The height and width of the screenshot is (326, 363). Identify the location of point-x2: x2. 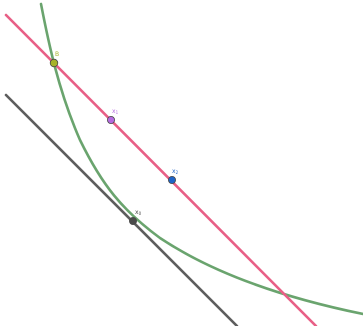
(173, 176).